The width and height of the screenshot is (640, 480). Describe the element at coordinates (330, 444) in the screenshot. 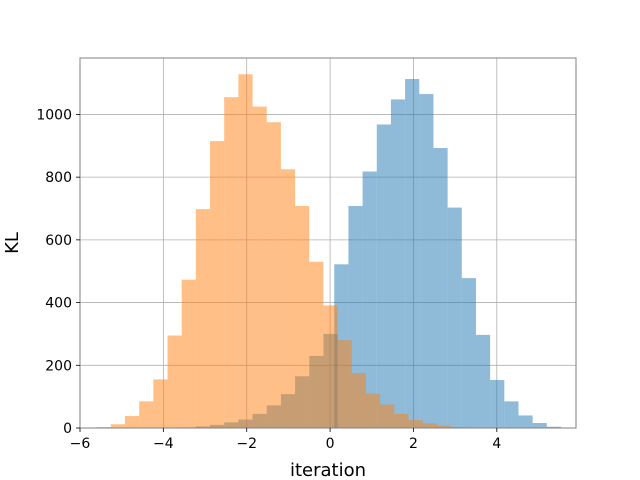

I see `x-tick-label: 0` at that location.